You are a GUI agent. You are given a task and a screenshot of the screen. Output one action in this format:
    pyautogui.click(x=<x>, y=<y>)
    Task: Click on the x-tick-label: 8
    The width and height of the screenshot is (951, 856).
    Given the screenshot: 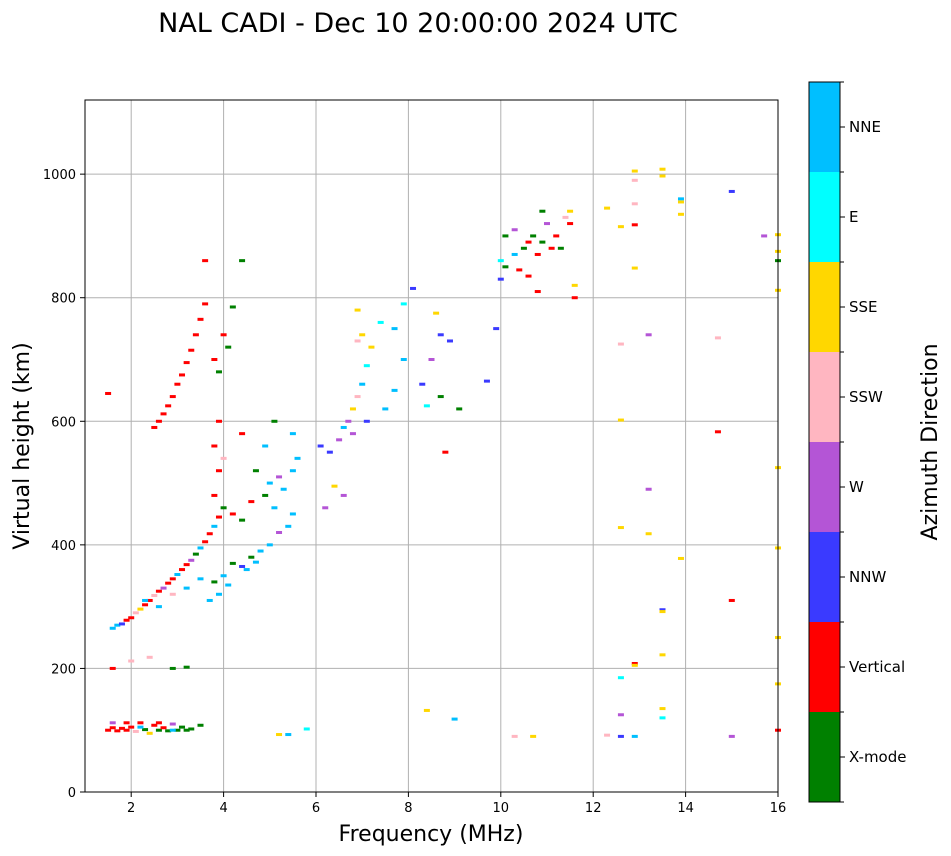 What is the action you would take?
    pyautogui.click(x=408, y=808)
    